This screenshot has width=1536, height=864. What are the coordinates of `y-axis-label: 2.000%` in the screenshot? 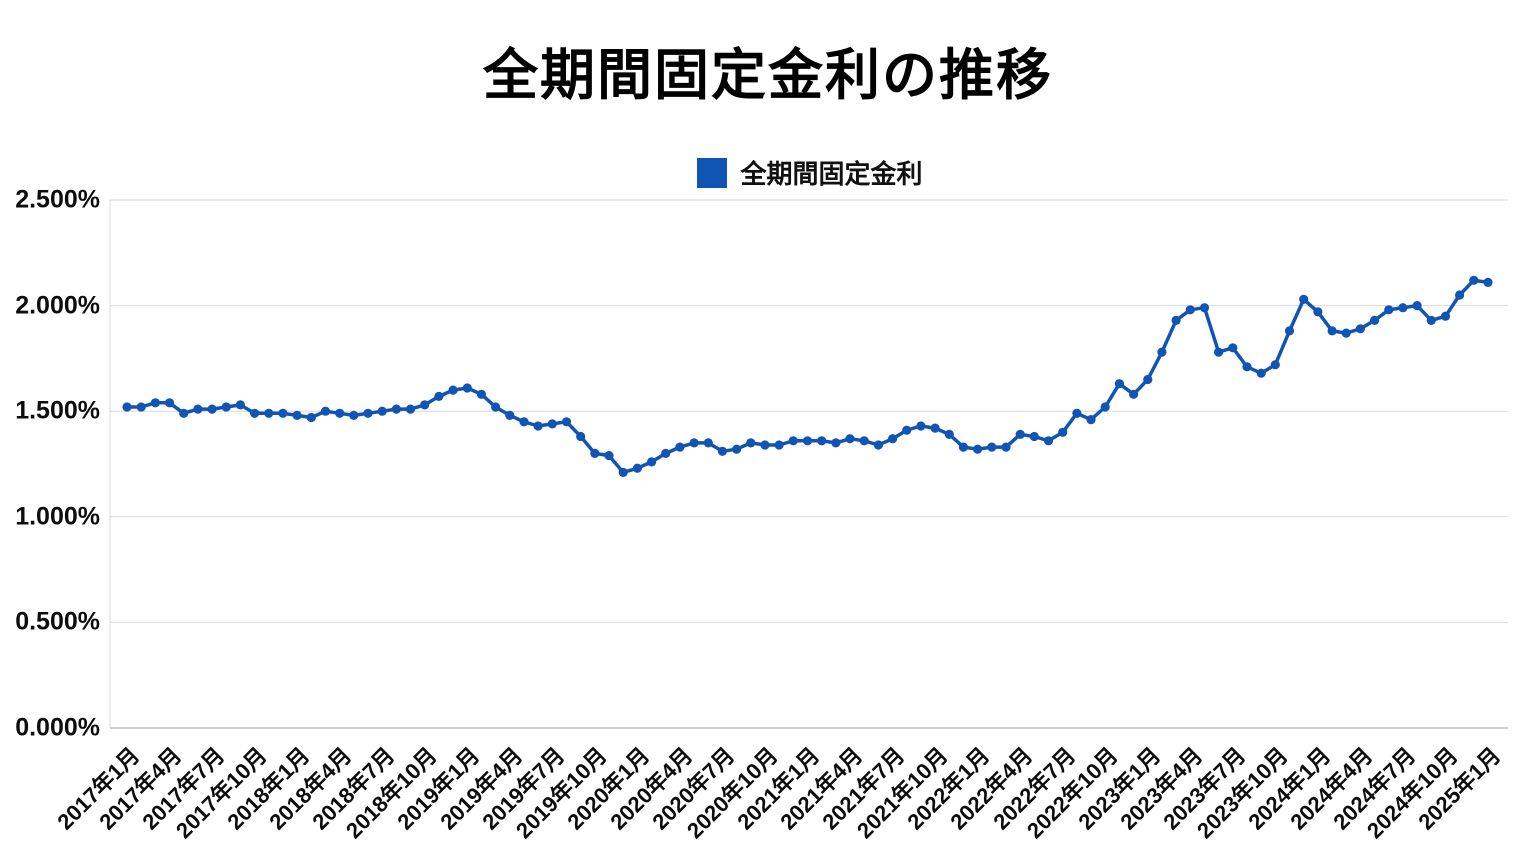 It's located at (57, 305).